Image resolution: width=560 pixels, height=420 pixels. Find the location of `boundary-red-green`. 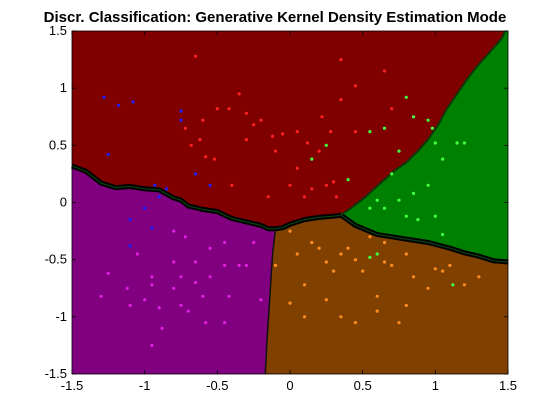

boundary-red-green is located at coordinates (423, 123).